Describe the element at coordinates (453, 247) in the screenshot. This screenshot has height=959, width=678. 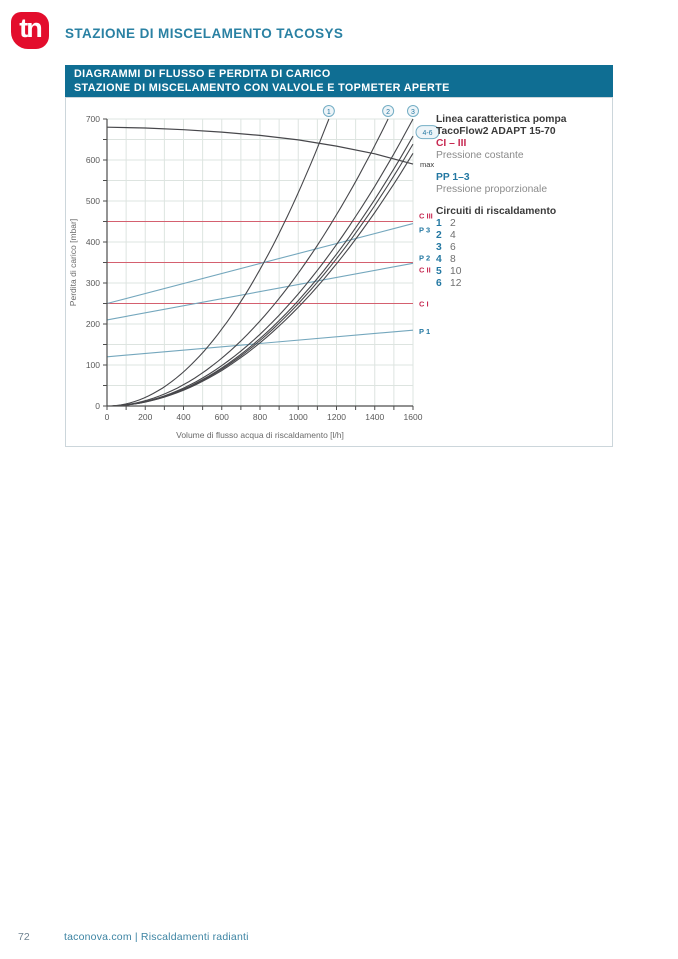
I see `circuit-count: 6` at that location.